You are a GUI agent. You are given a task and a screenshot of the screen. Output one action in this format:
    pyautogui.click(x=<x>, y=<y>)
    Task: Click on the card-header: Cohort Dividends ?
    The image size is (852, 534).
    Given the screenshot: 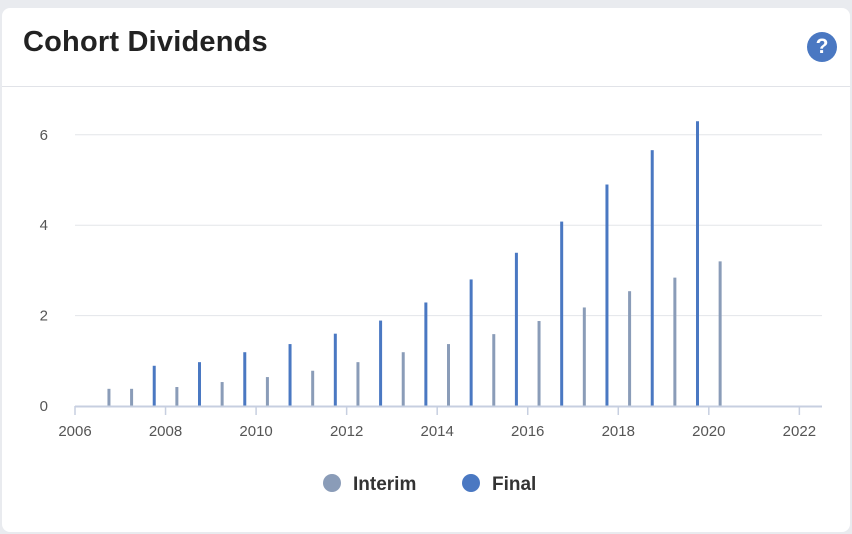 What is the action you would take?
    pyautogui.click(x=426, y=47)
    